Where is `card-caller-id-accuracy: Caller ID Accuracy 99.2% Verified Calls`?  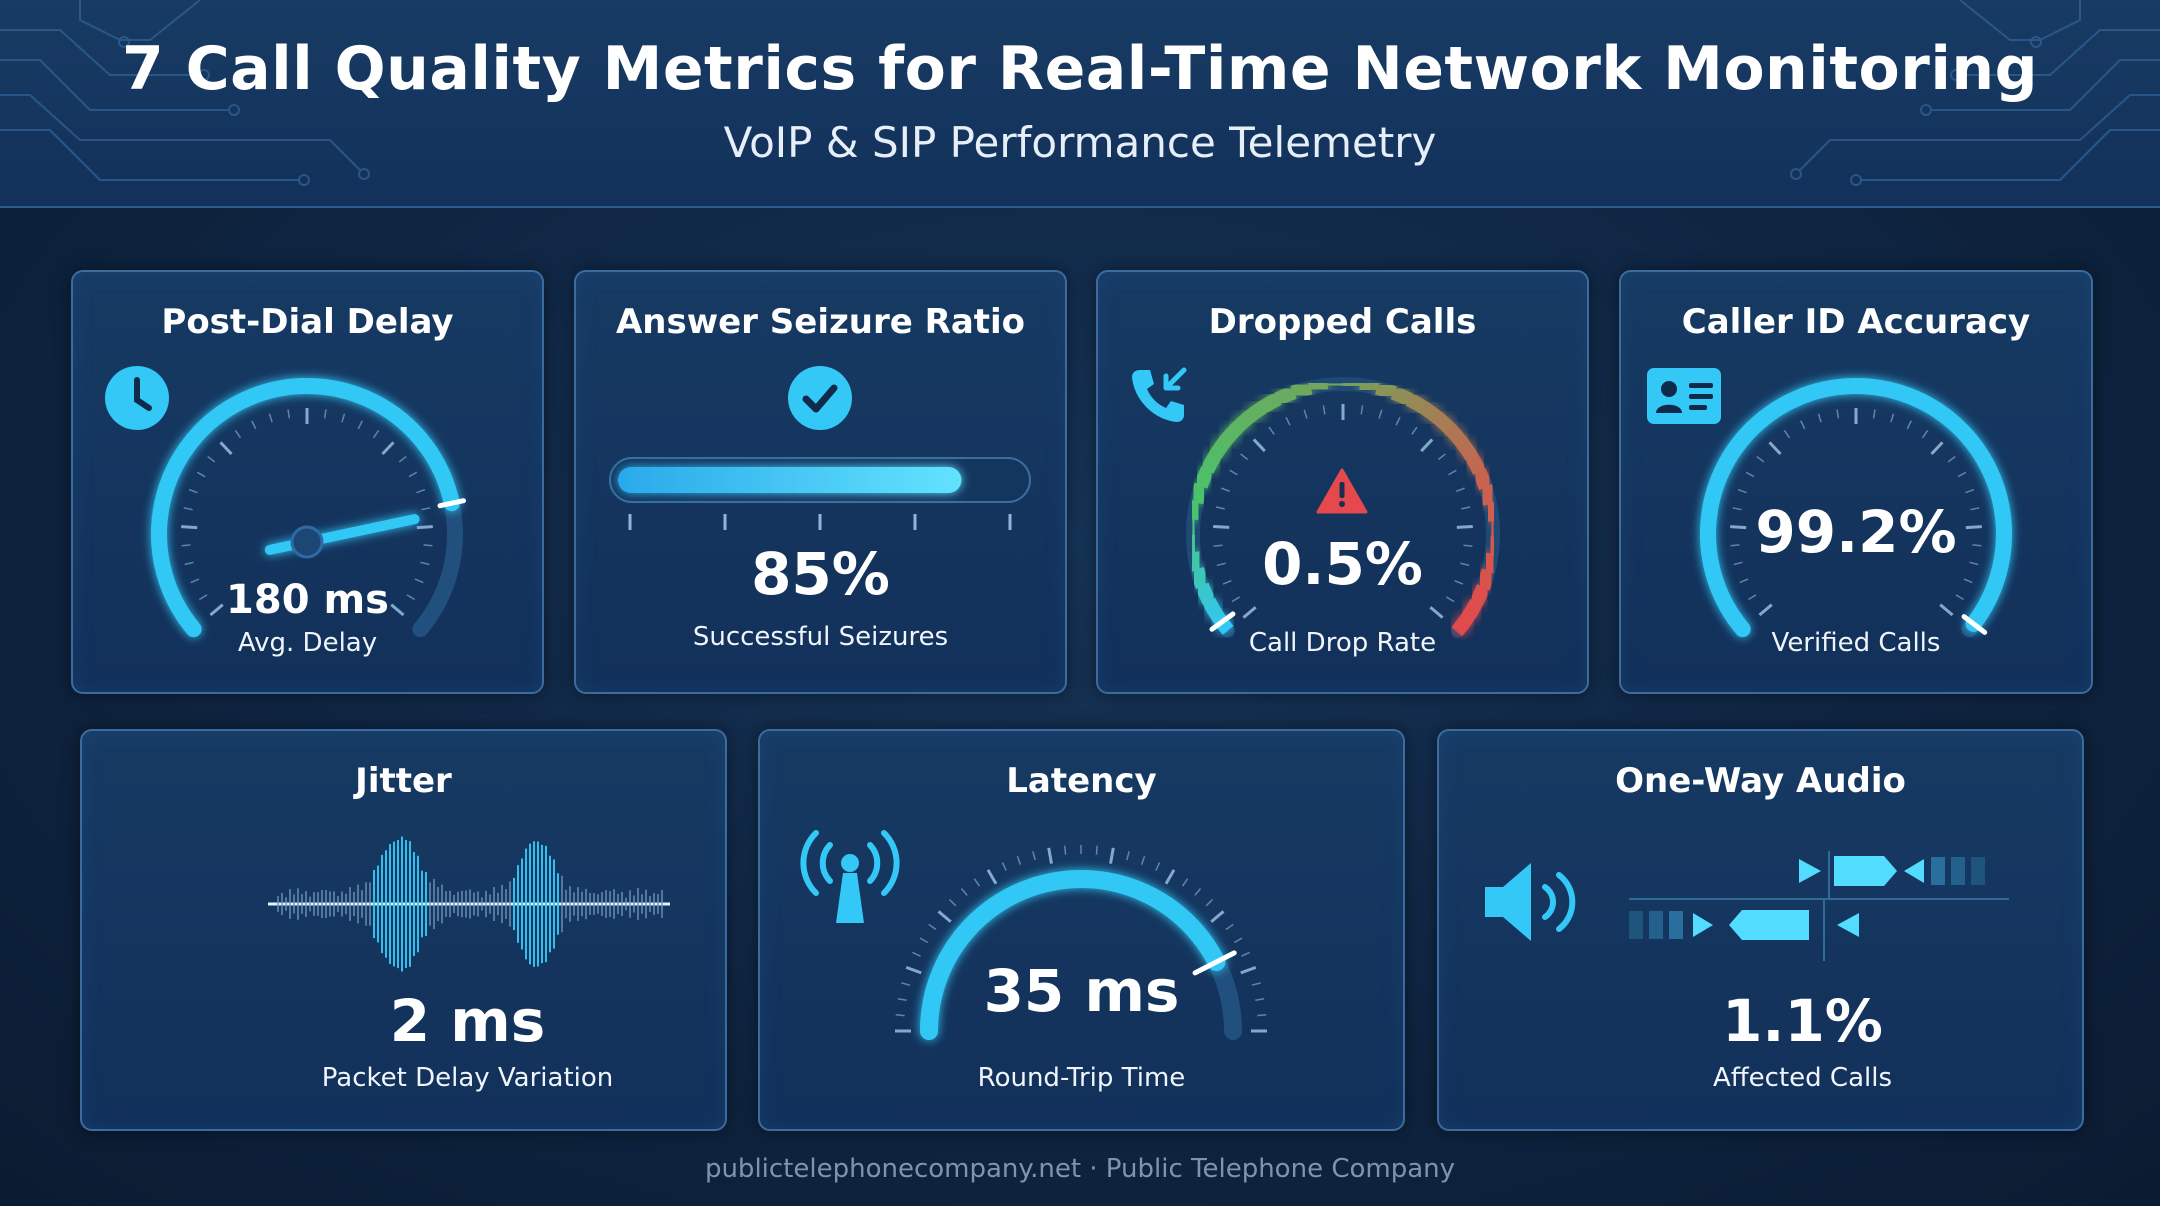
card-caller-id-accuracy: Caller ID Accuracy 99.2% Verified Calls is located at coordinates (1856, 482).